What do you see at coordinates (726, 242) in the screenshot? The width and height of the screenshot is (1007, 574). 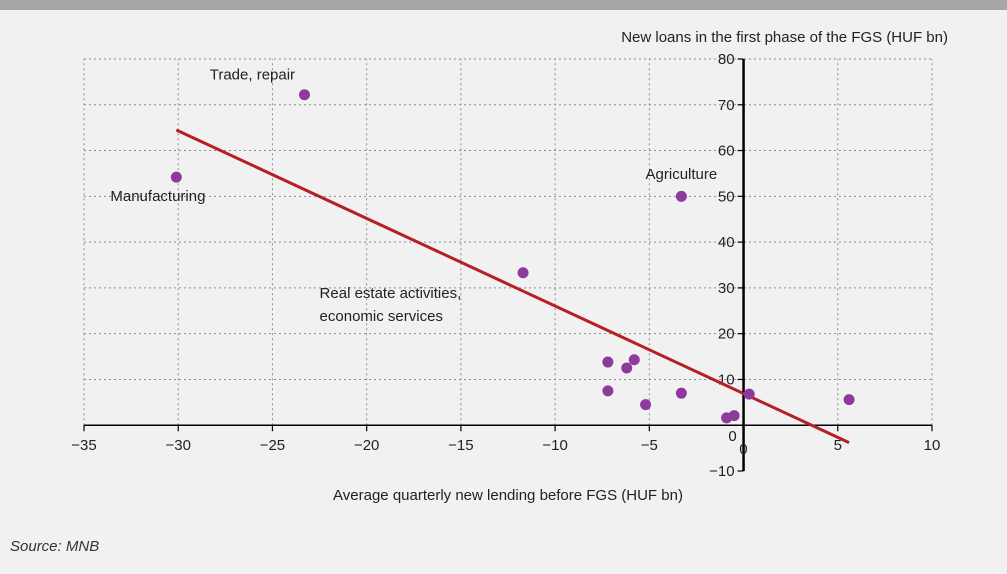 I see `y-tick-label: 40` at bounding box center [726, 242].